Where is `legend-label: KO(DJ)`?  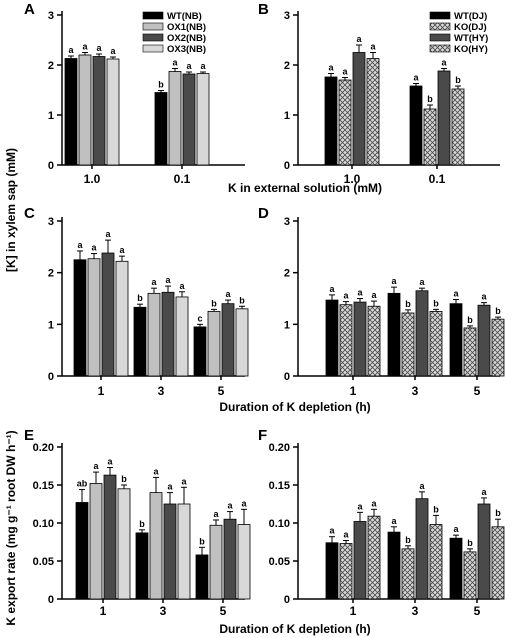
legend-label: KO(DJ) is located at coordinates (470, 27).